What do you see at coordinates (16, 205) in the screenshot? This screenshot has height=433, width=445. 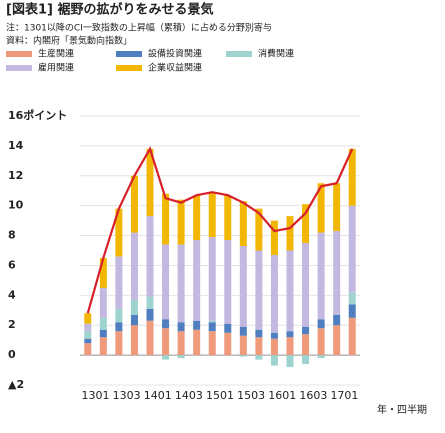 I see `y-tick-label: 10` at bounding box center [16, 205].